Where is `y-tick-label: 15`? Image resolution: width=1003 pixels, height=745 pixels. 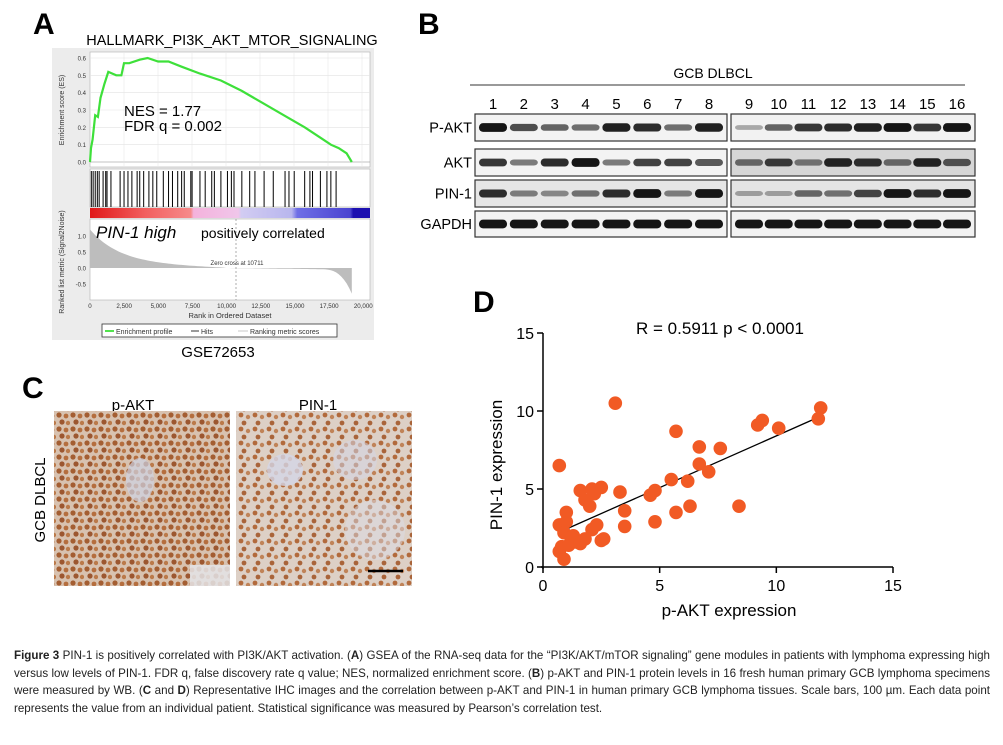 y-tick-label: 15 is located at coordinates (525, 334).